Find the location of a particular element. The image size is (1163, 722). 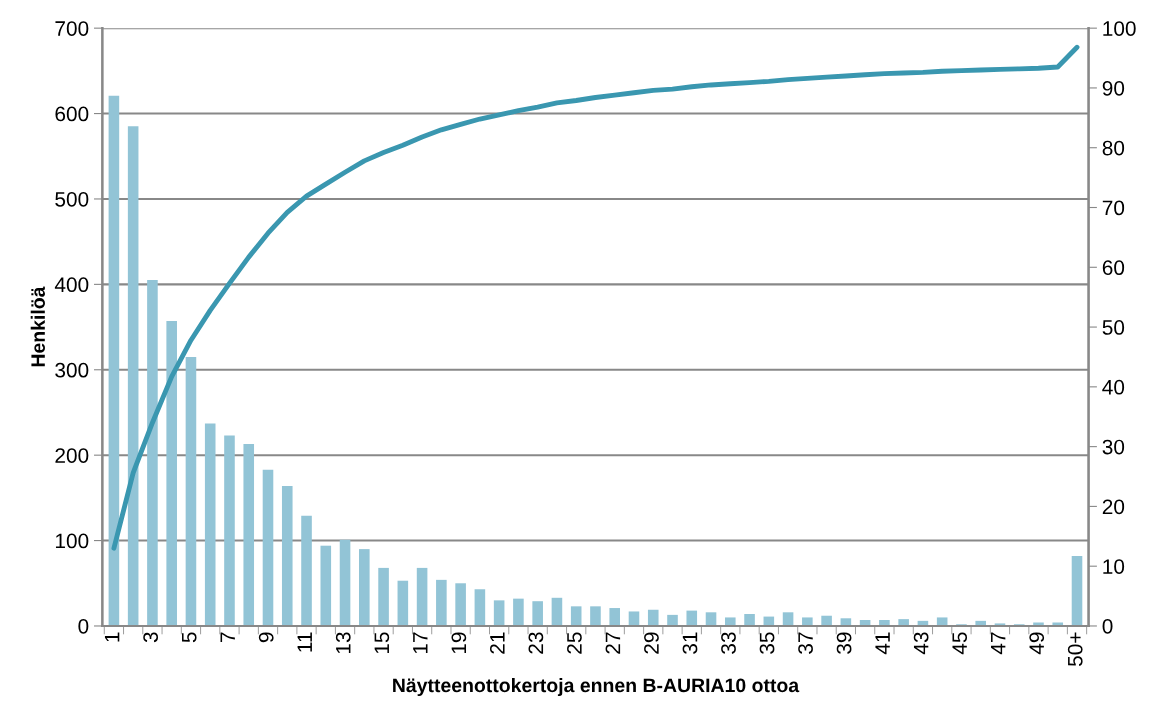

x-tick-label: 23 is located at coordinates (536, 643).